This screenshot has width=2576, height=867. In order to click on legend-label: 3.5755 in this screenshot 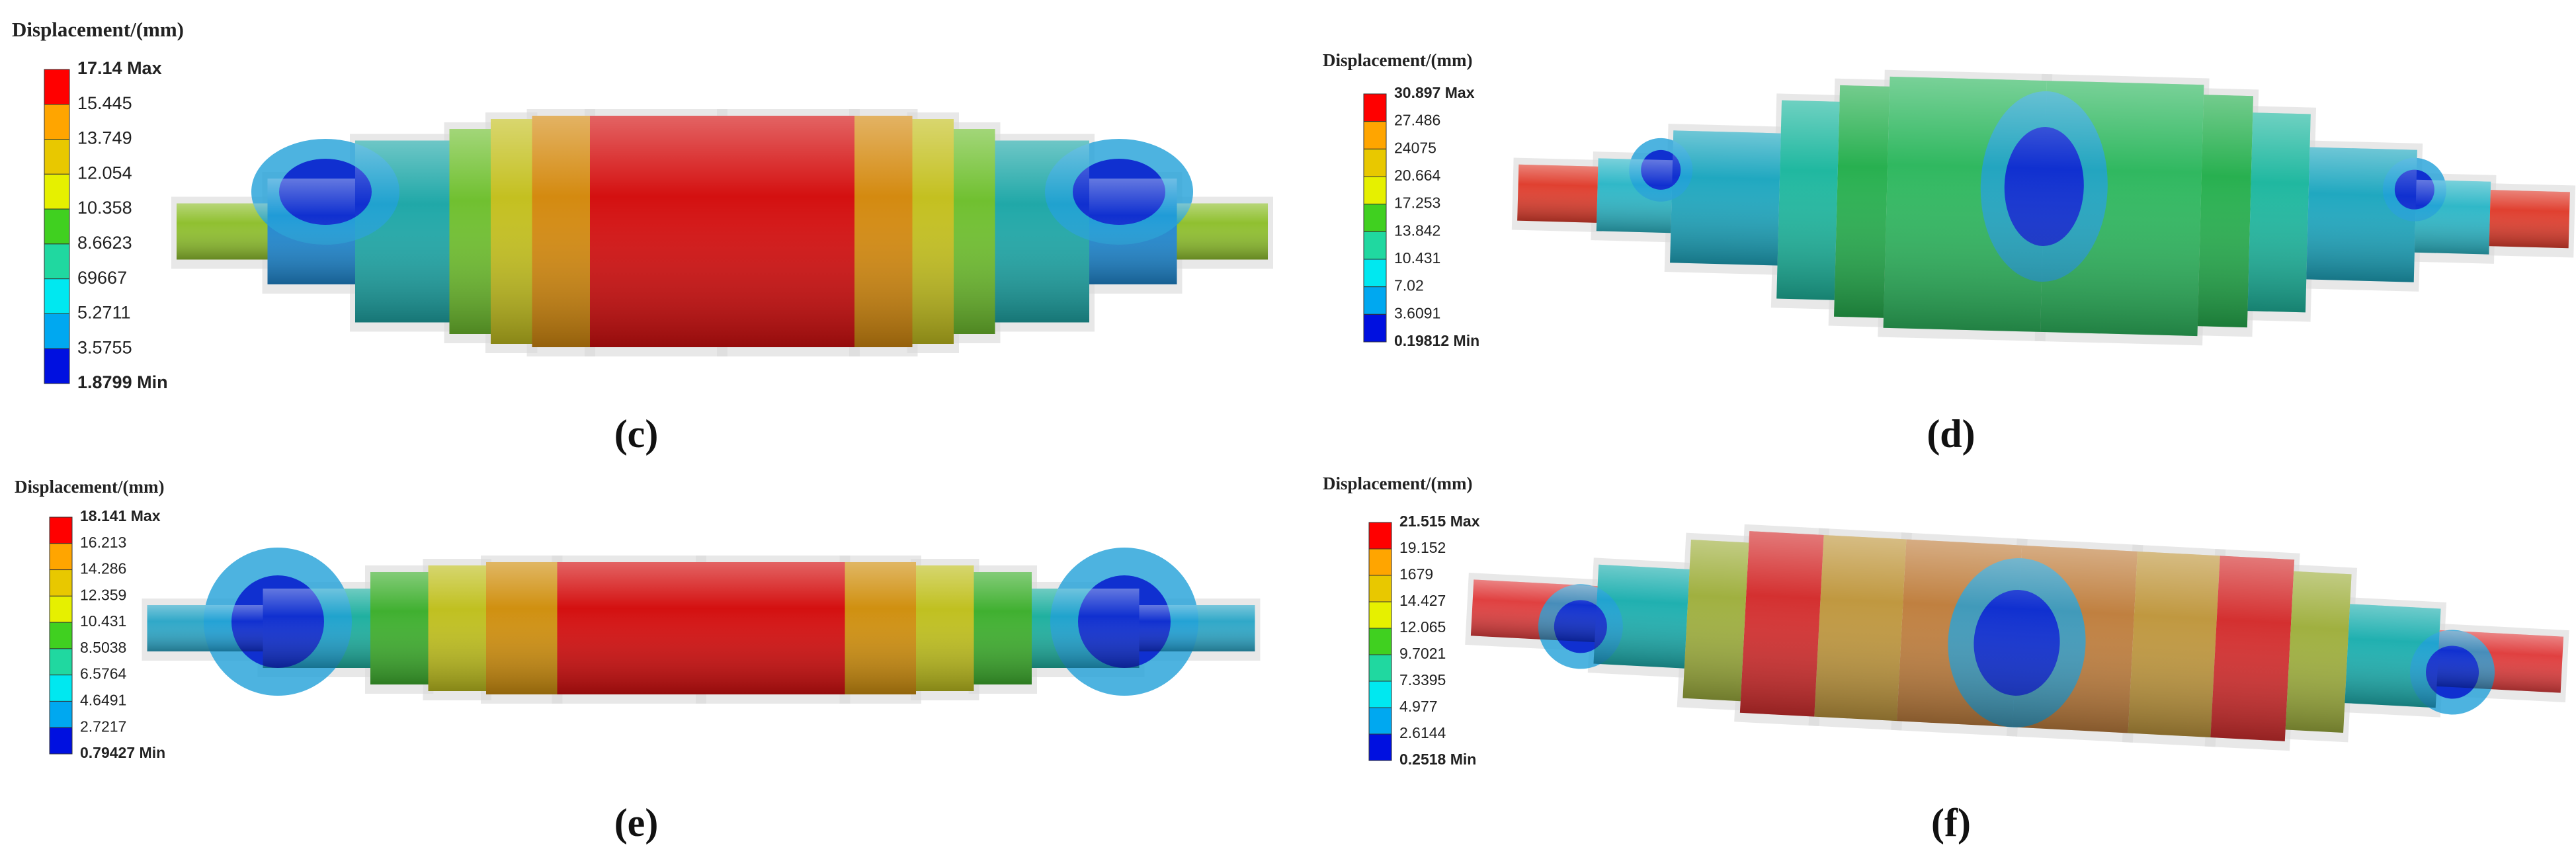, I will do `click(104, 347)`.